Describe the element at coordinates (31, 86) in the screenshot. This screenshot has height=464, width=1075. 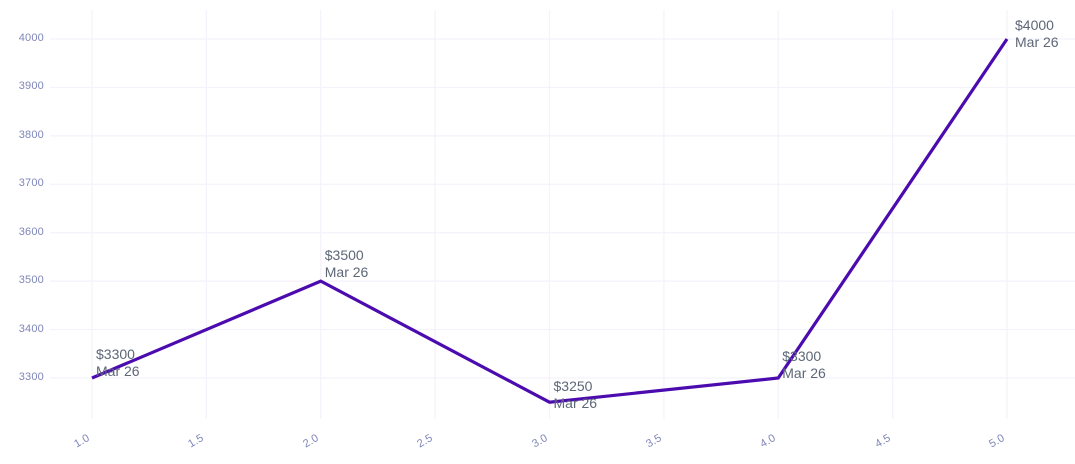
I see `y-axis-tick-label: 3900` at that location.